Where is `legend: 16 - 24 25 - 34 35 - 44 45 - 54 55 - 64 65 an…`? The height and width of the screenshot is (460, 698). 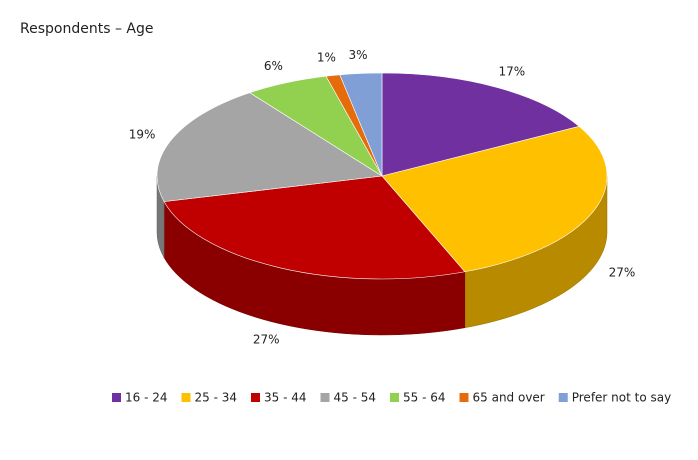
legend: 16 - 24 25 - 34 35 - 44 45 - 54 55 - 64 65 an… is located at coordinates (391, 398).